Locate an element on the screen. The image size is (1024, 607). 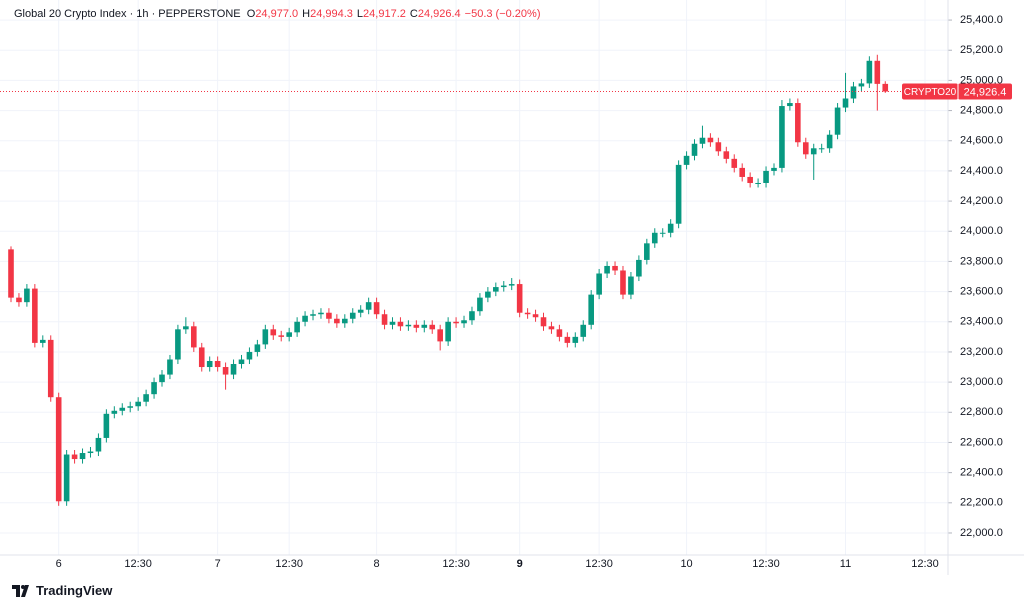
y-tick-label: 25,200.0 is located at coordinates (981, 50).